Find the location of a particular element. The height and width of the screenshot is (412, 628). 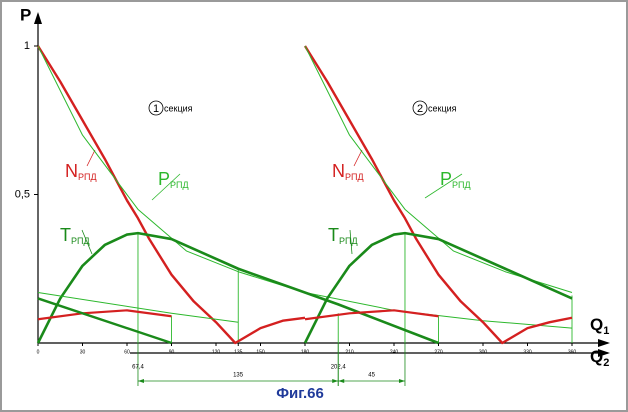

x-axis-label: Q1 is located at coordinates (599, 325).